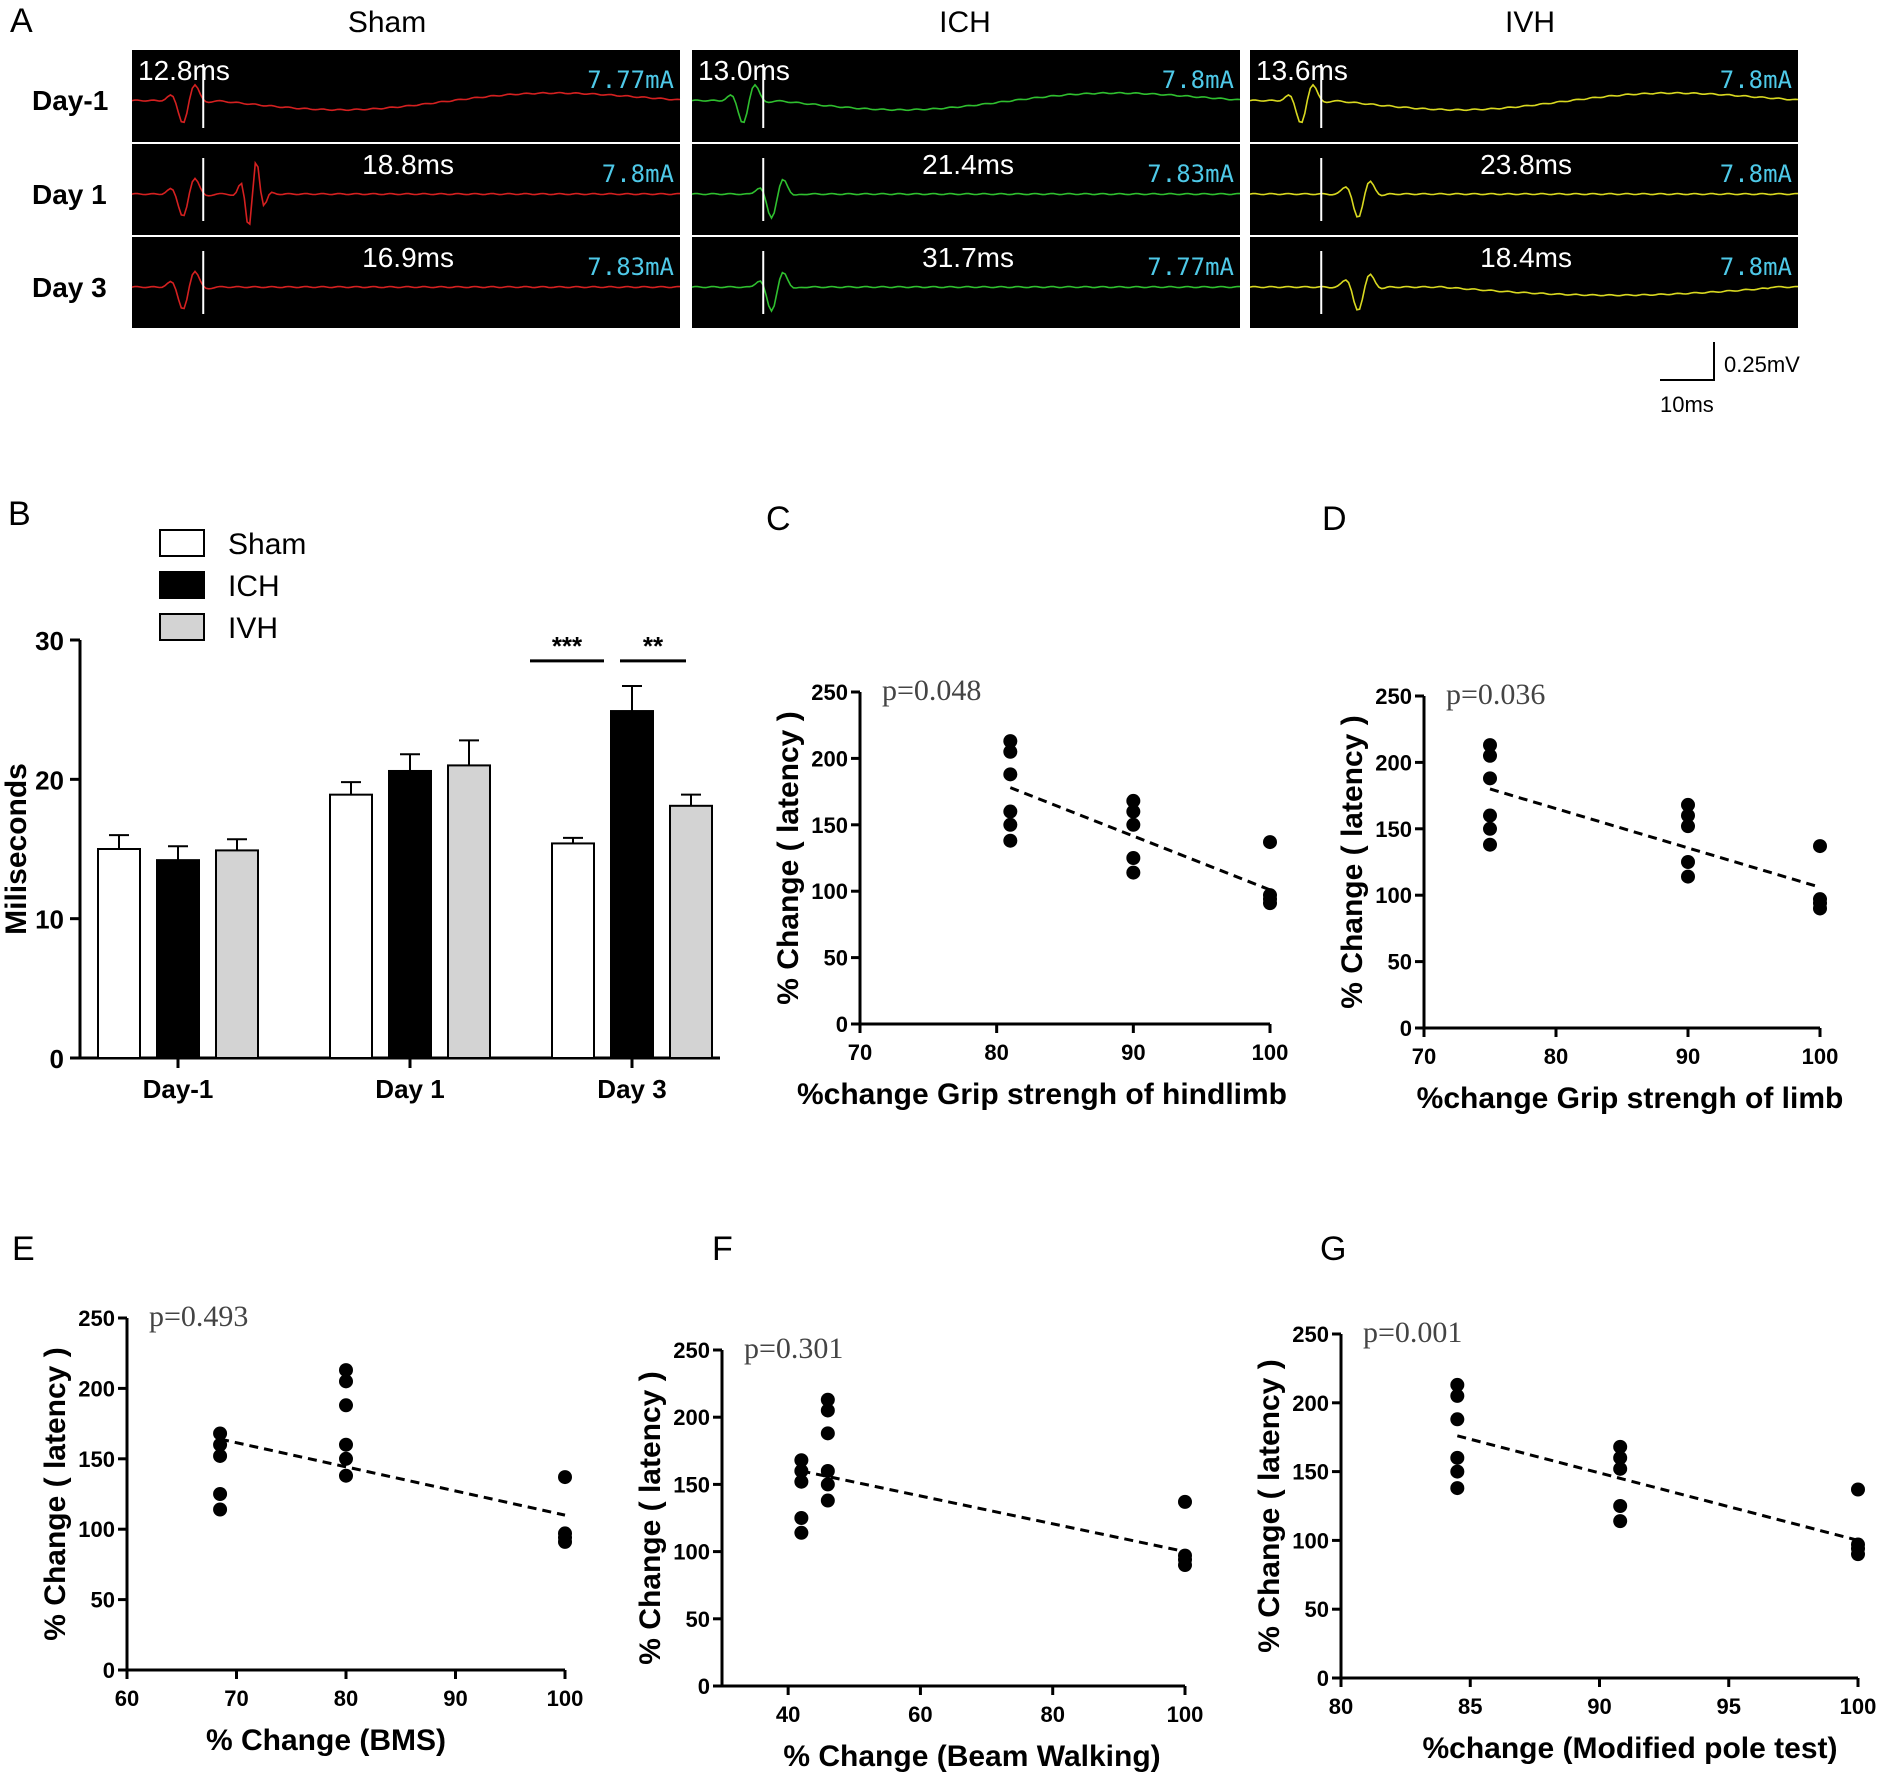  What do you see at coordinates (744, 70) in the screenshot?
I see `emg-latency-label: 13.0ms` at bounding box center [744, 70].